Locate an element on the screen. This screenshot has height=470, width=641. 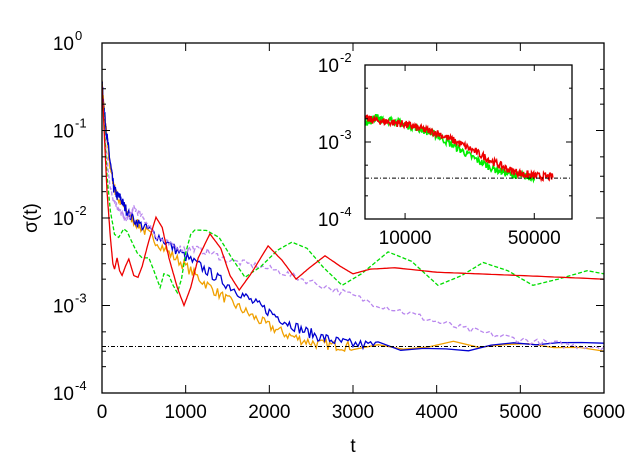
y-axis-title: σ(t) is located at coordinates (31, 218).